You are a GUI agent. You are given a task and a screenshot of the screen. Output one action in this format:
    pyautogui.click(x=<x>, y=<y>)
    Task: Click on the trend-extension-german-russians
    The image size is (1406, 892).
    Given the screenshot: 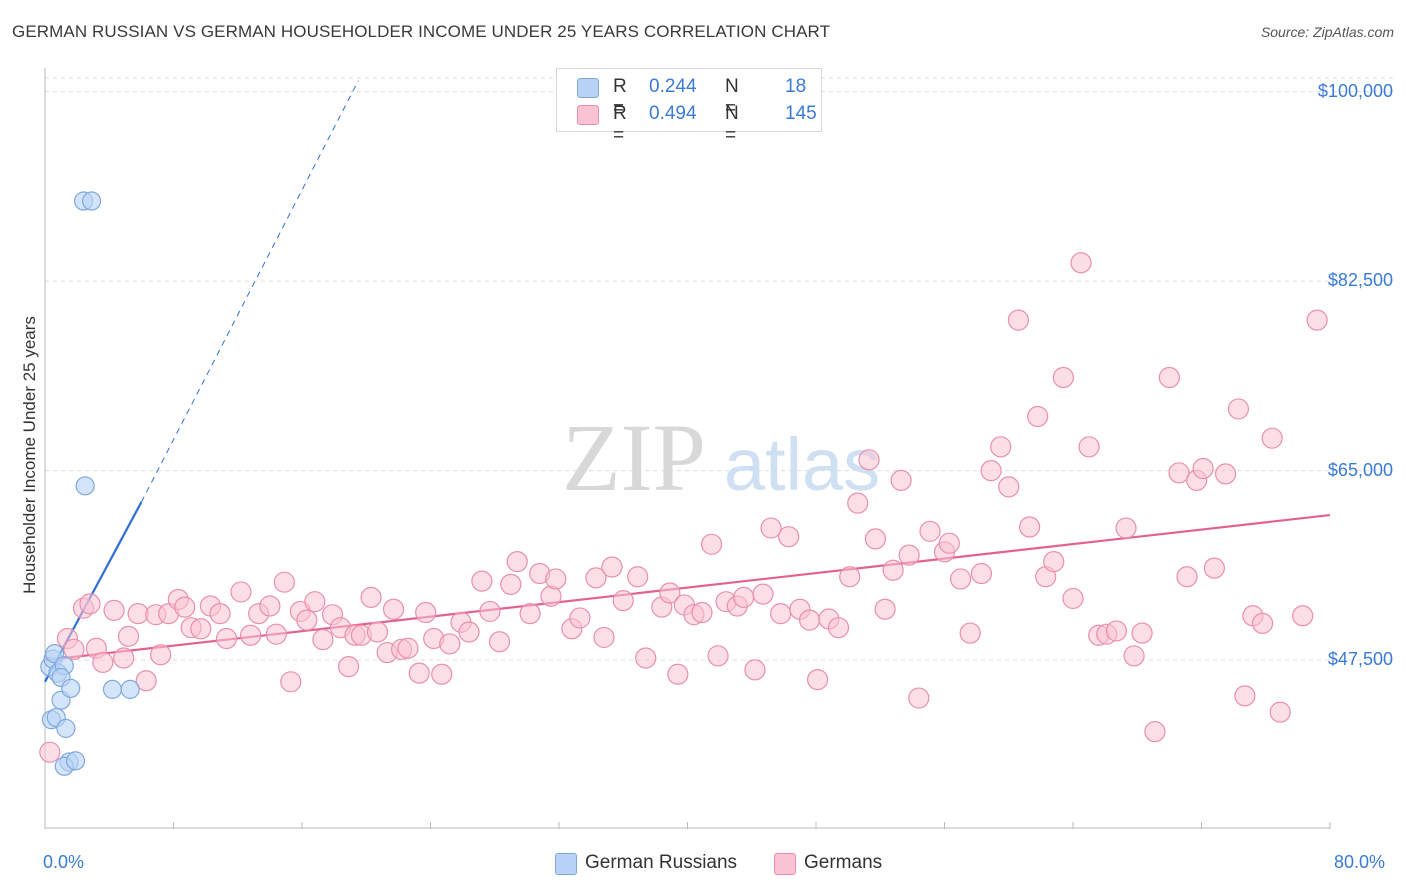 What is the action you would take?
    pyautogui.click(x=249, y=291)
    